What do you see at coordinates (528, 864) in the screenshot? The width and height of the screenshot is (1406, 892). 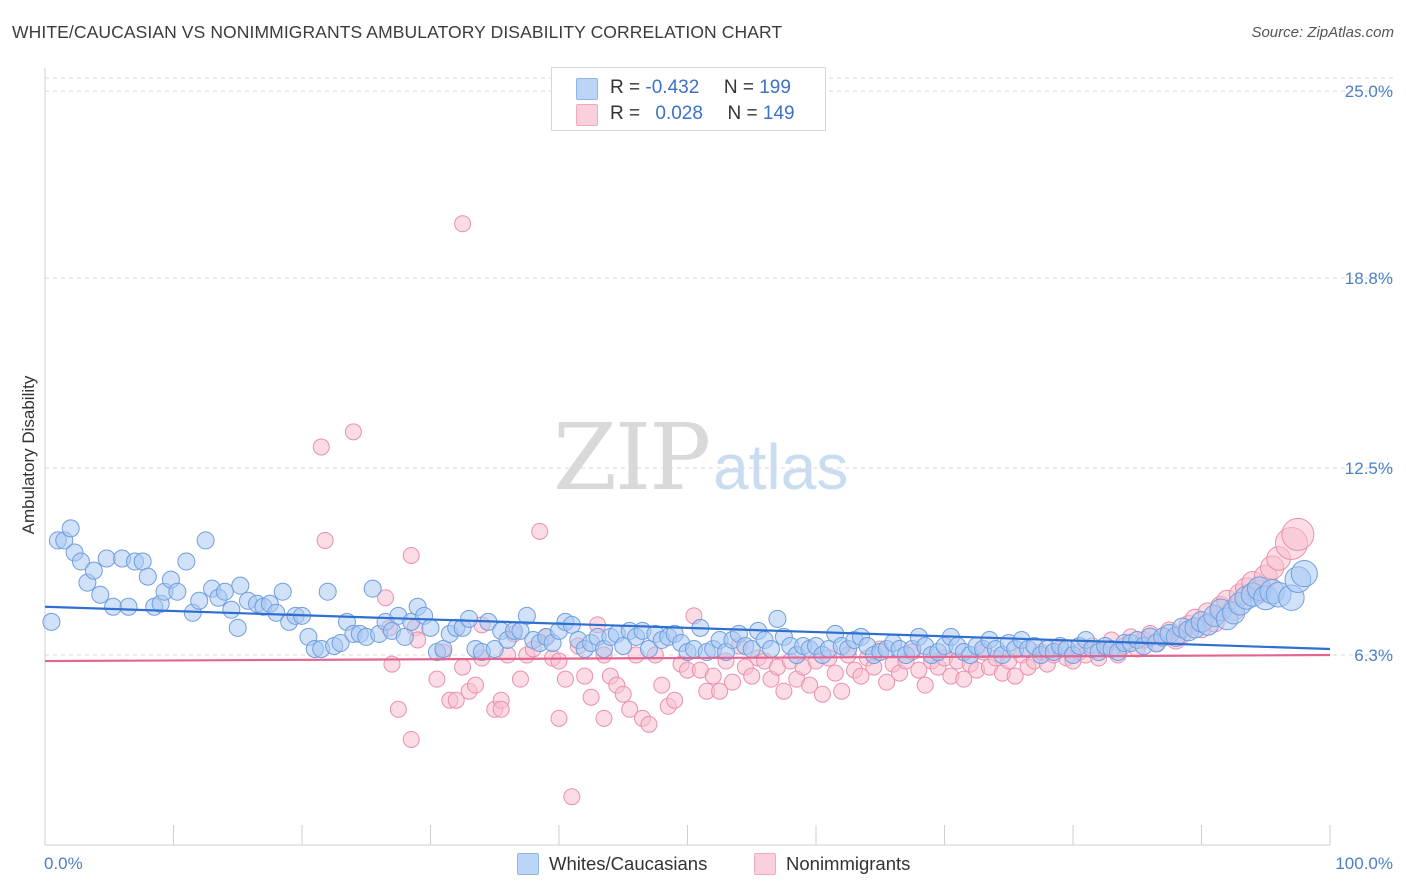 I see `bottom-legend-swatch-whites` at bounding box center [528, 864].